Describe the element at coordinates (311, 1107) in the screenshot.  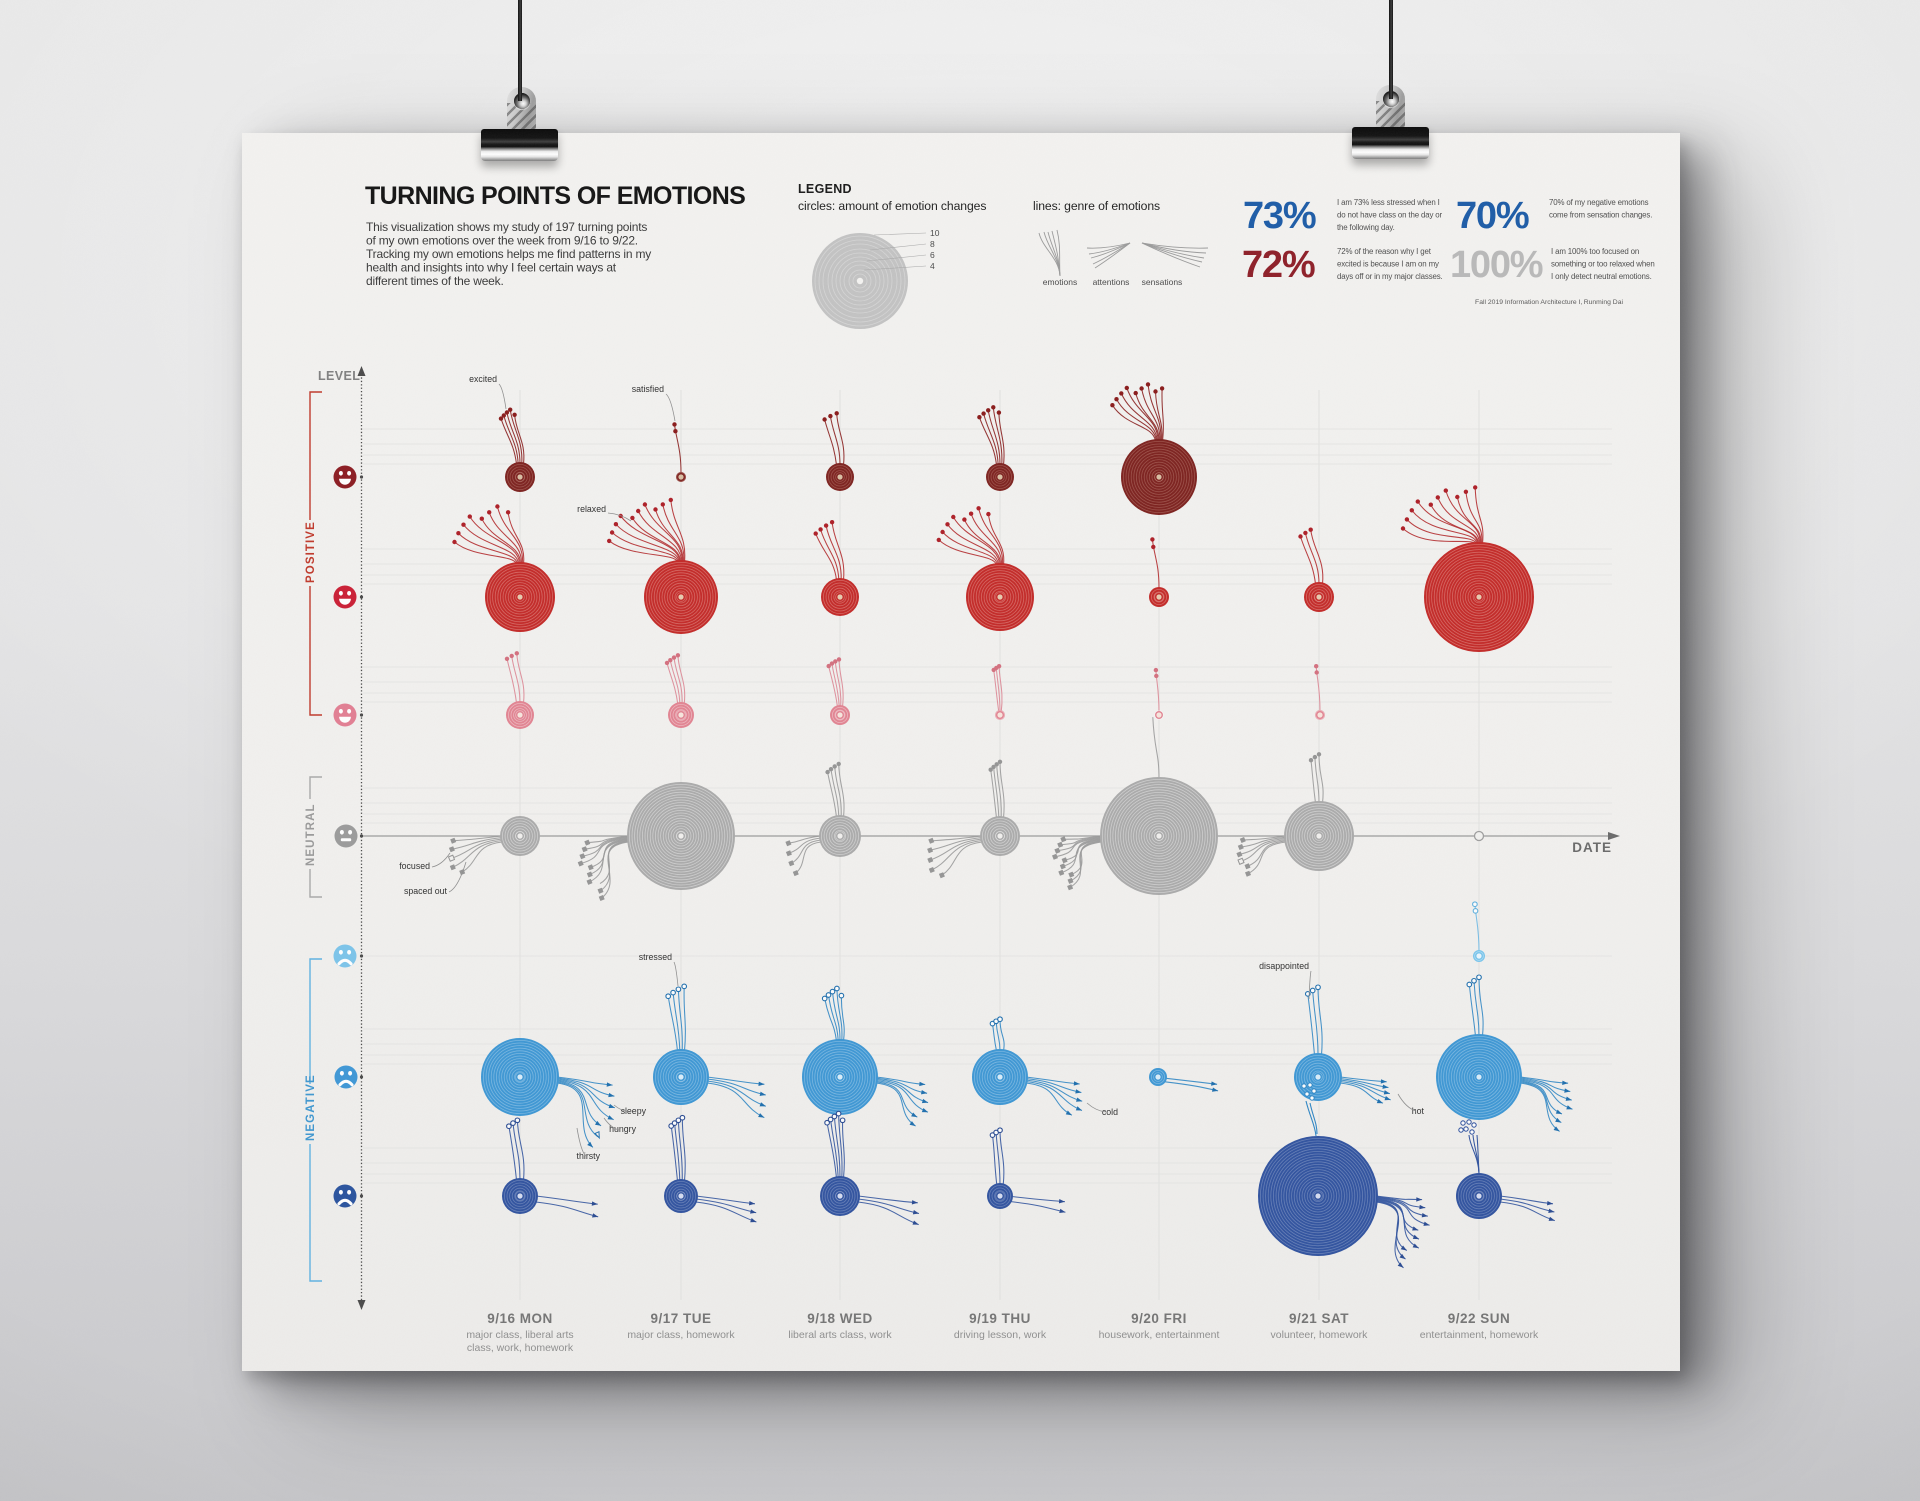
I see `svg-text: NEGATIVE` at that location.